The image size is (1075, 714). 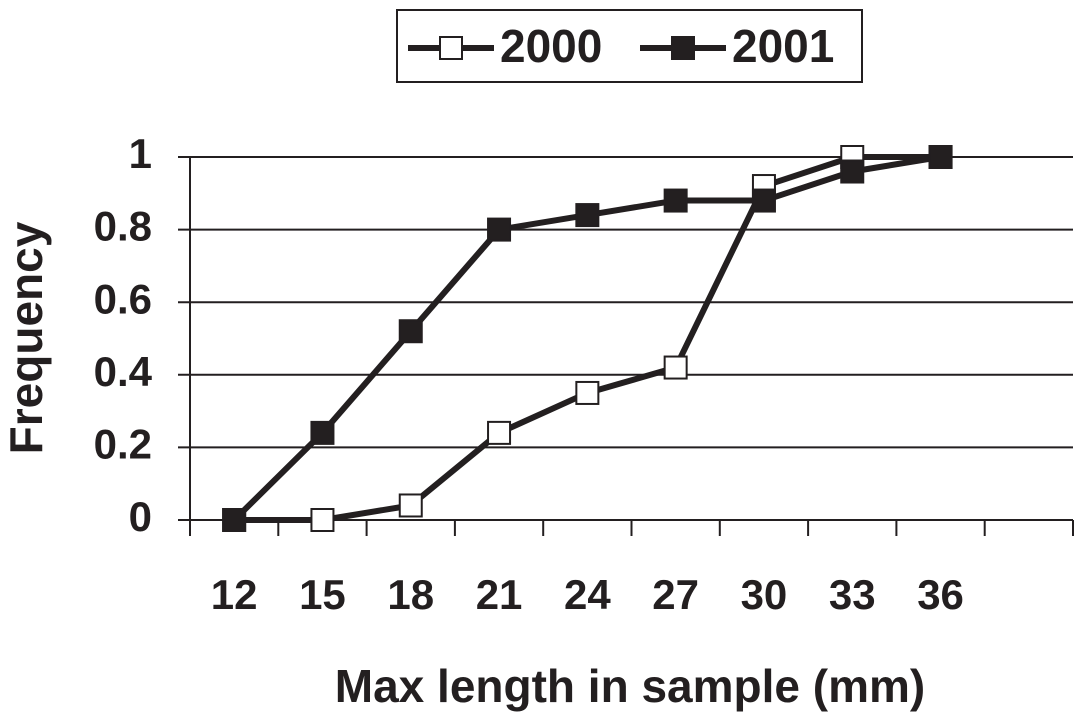 I want to click on y-tick-label: 0, so click(x=140, y=516).